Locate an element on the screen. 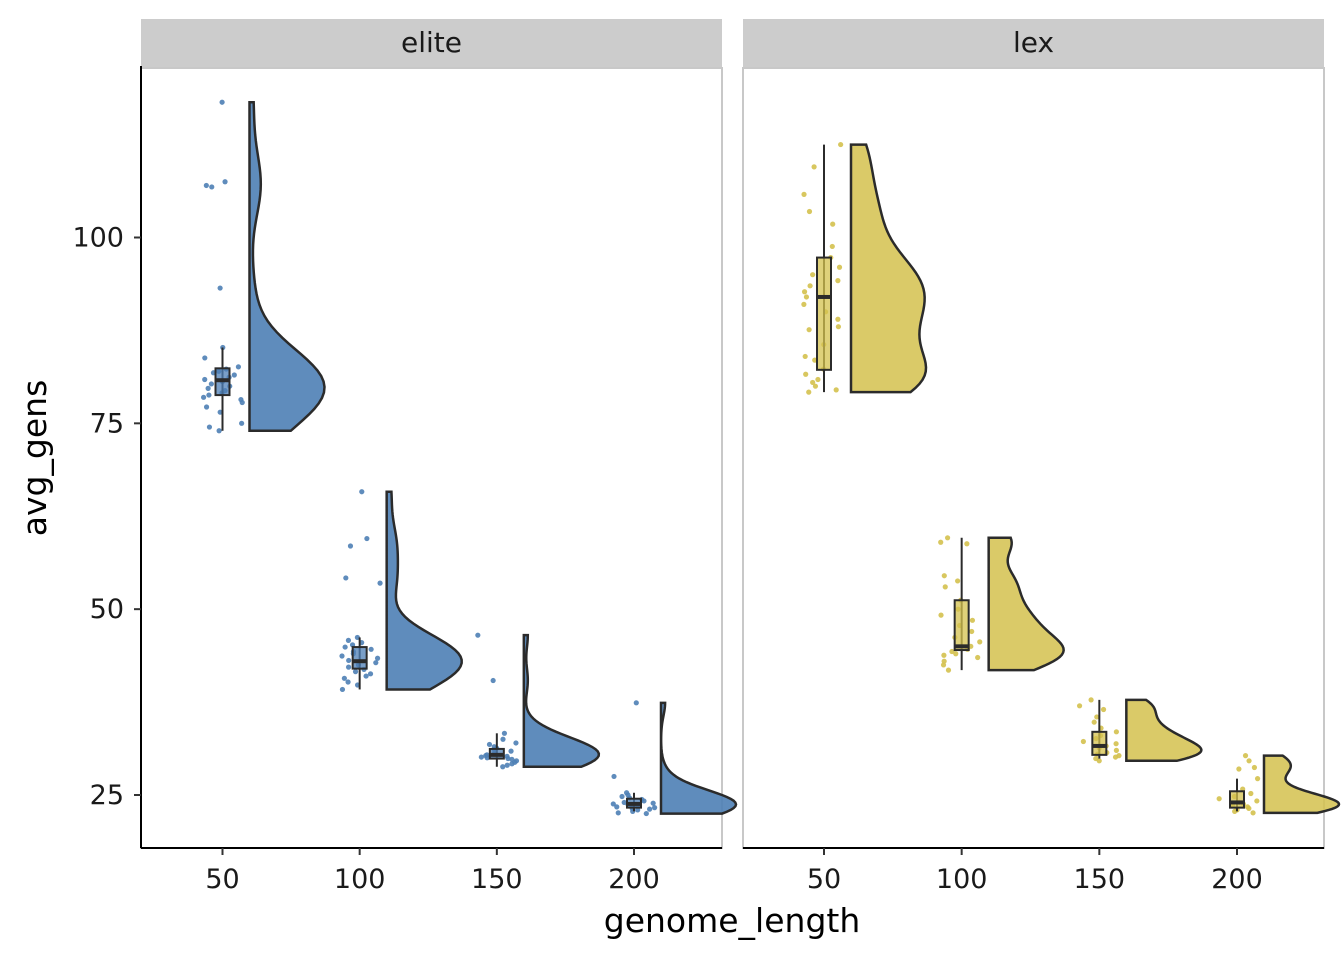  x-tick-label: 150 is located at coordinates (497, 879).